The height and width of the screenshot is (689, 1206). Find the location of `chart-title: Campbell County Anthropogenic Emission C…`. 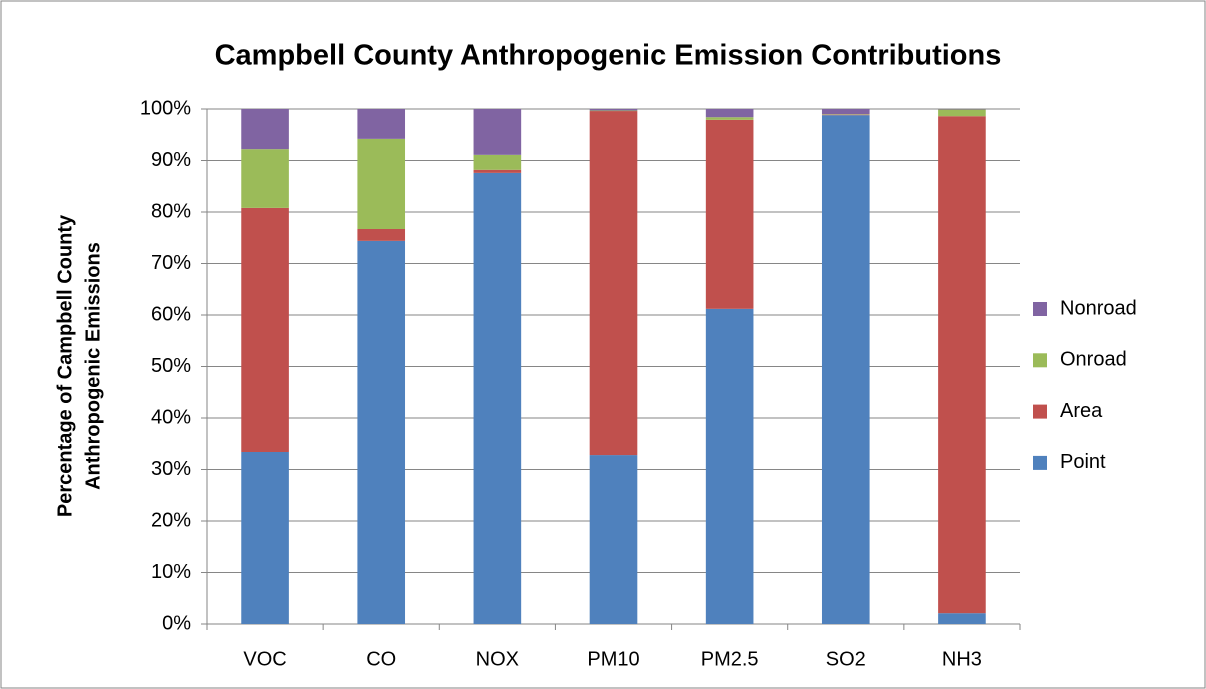

chart-title: Campbell County Anthropogenic Emission C… is located at coordinates (608, 56).